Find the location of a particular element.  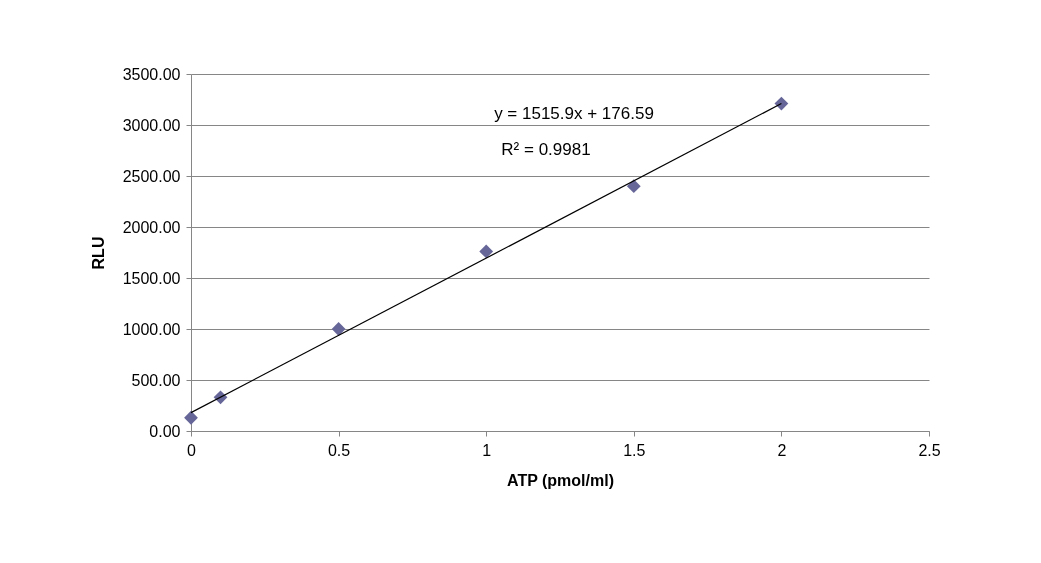

annotation: y = 1515.9x + 176.59 is located at coordinates (574, 113).